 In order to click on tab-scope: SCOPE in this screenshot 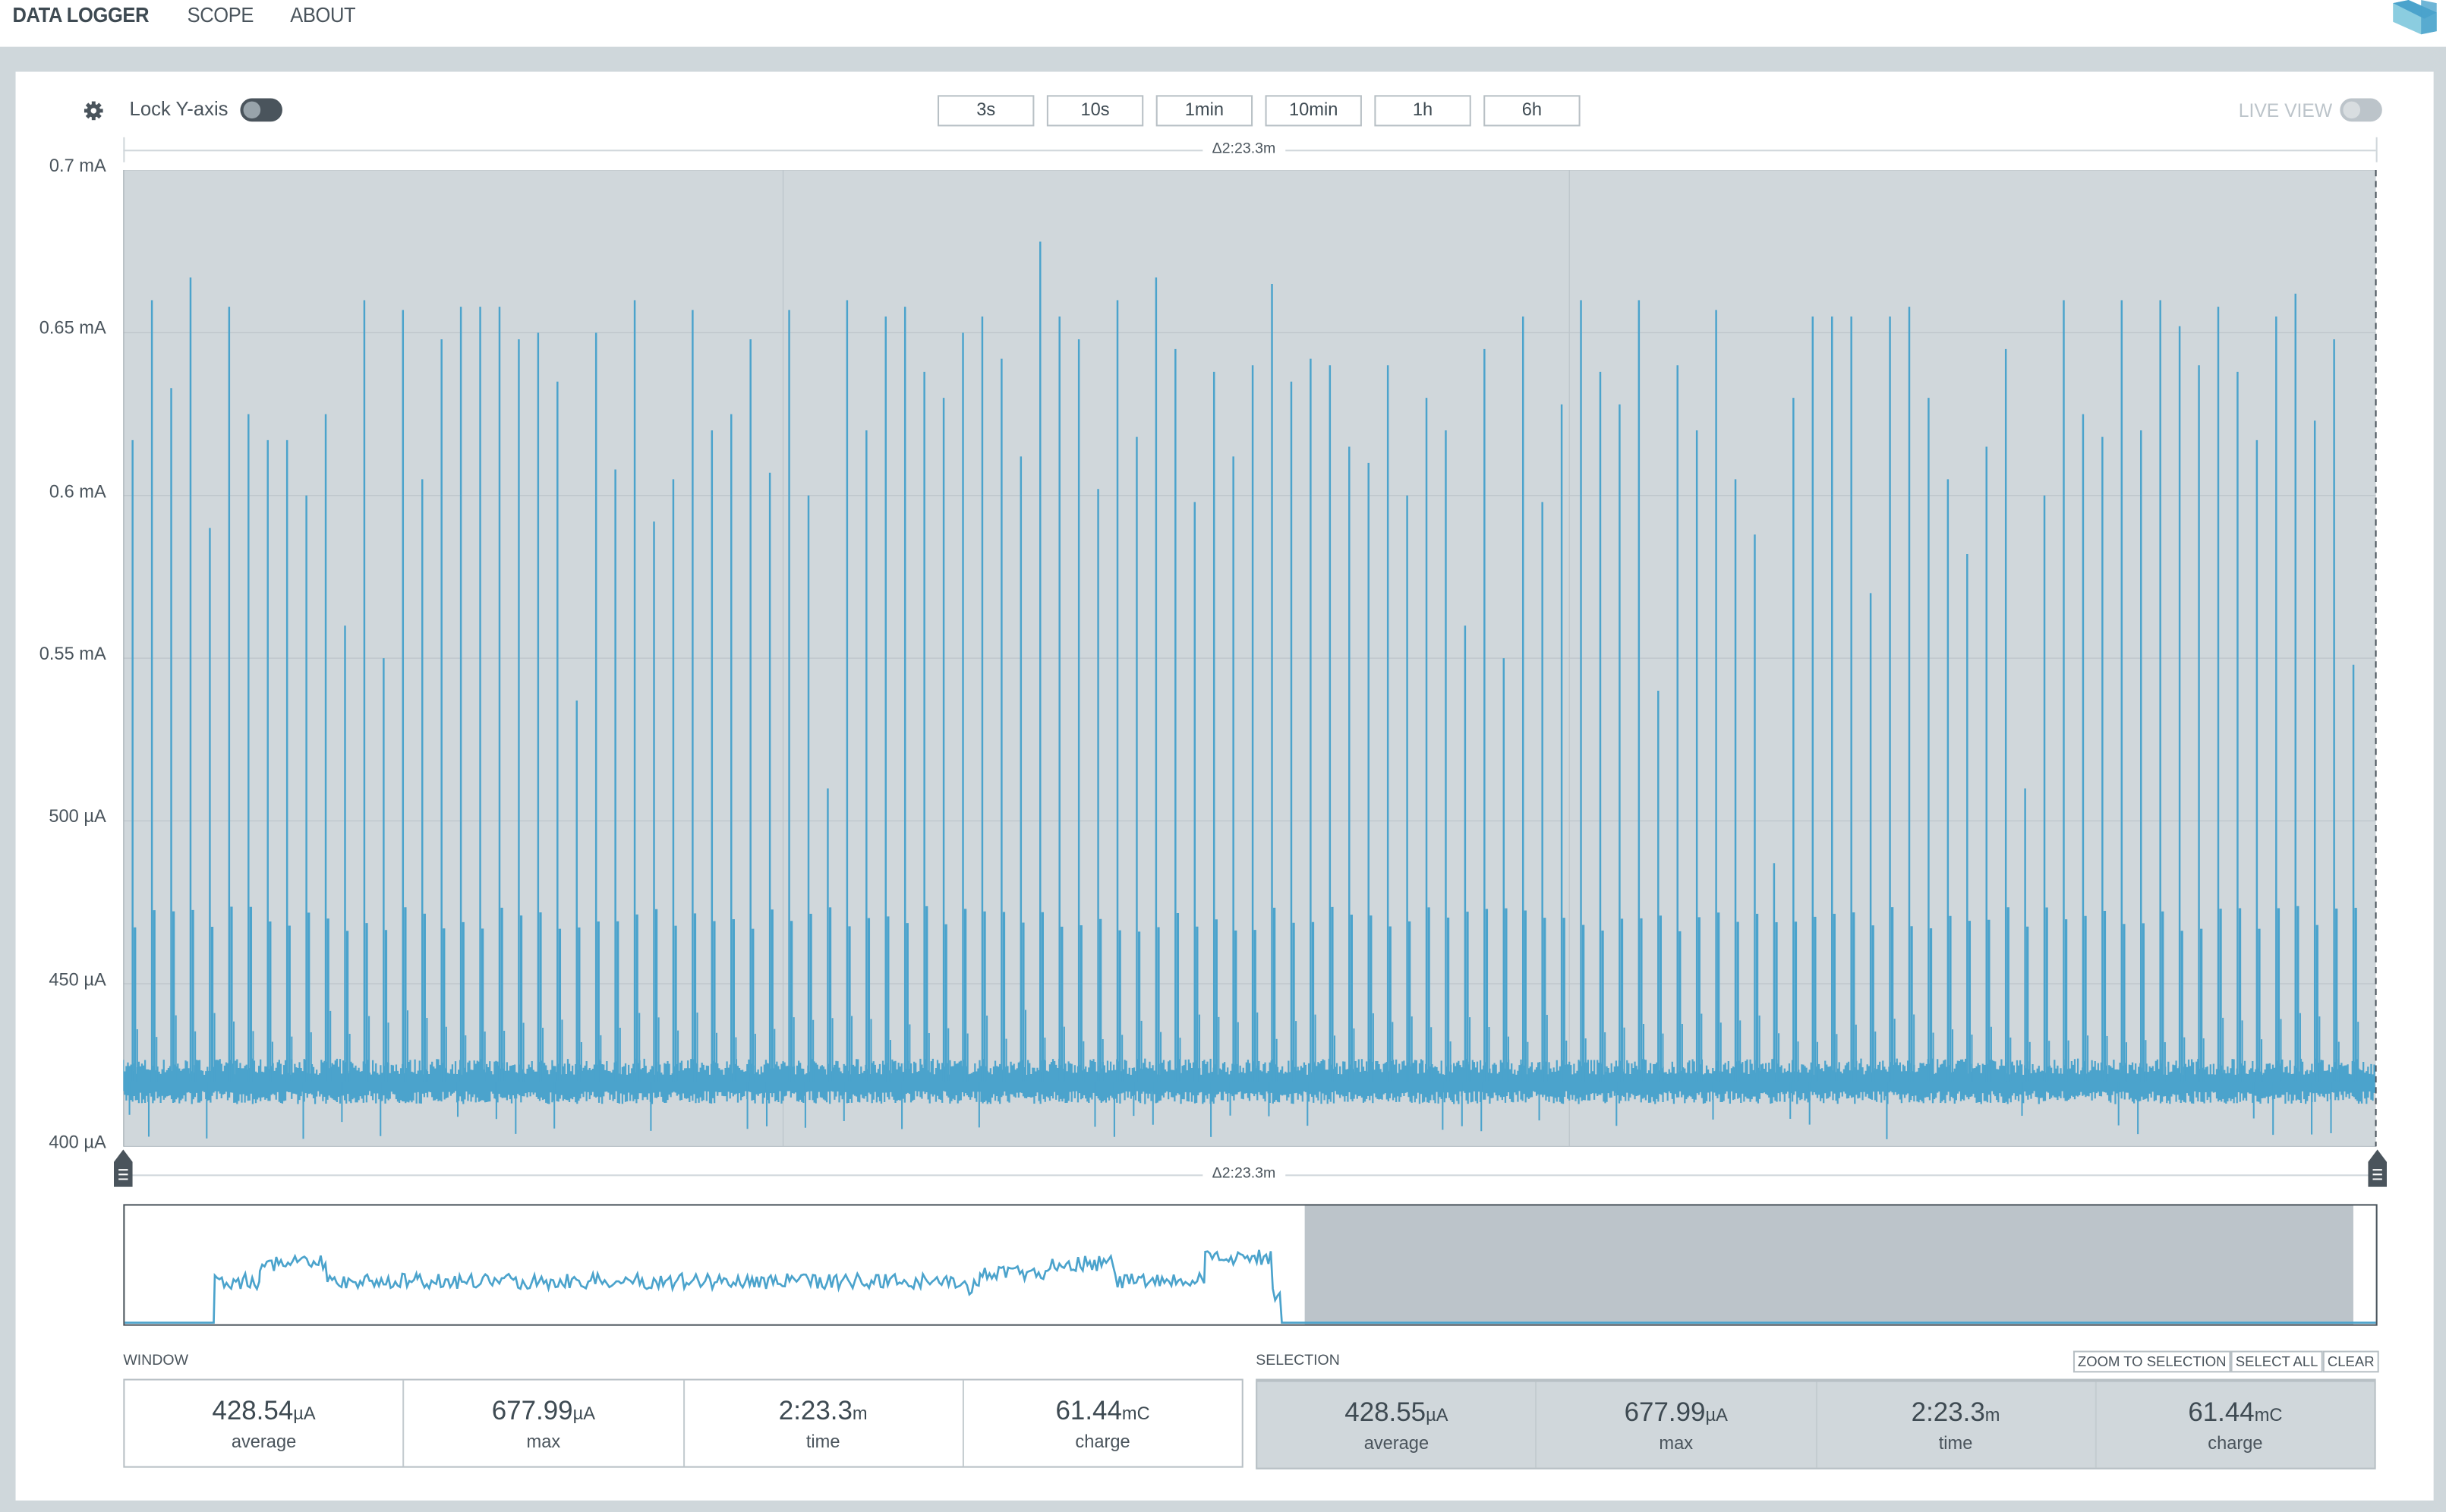, I will do `click(220, 15)`.